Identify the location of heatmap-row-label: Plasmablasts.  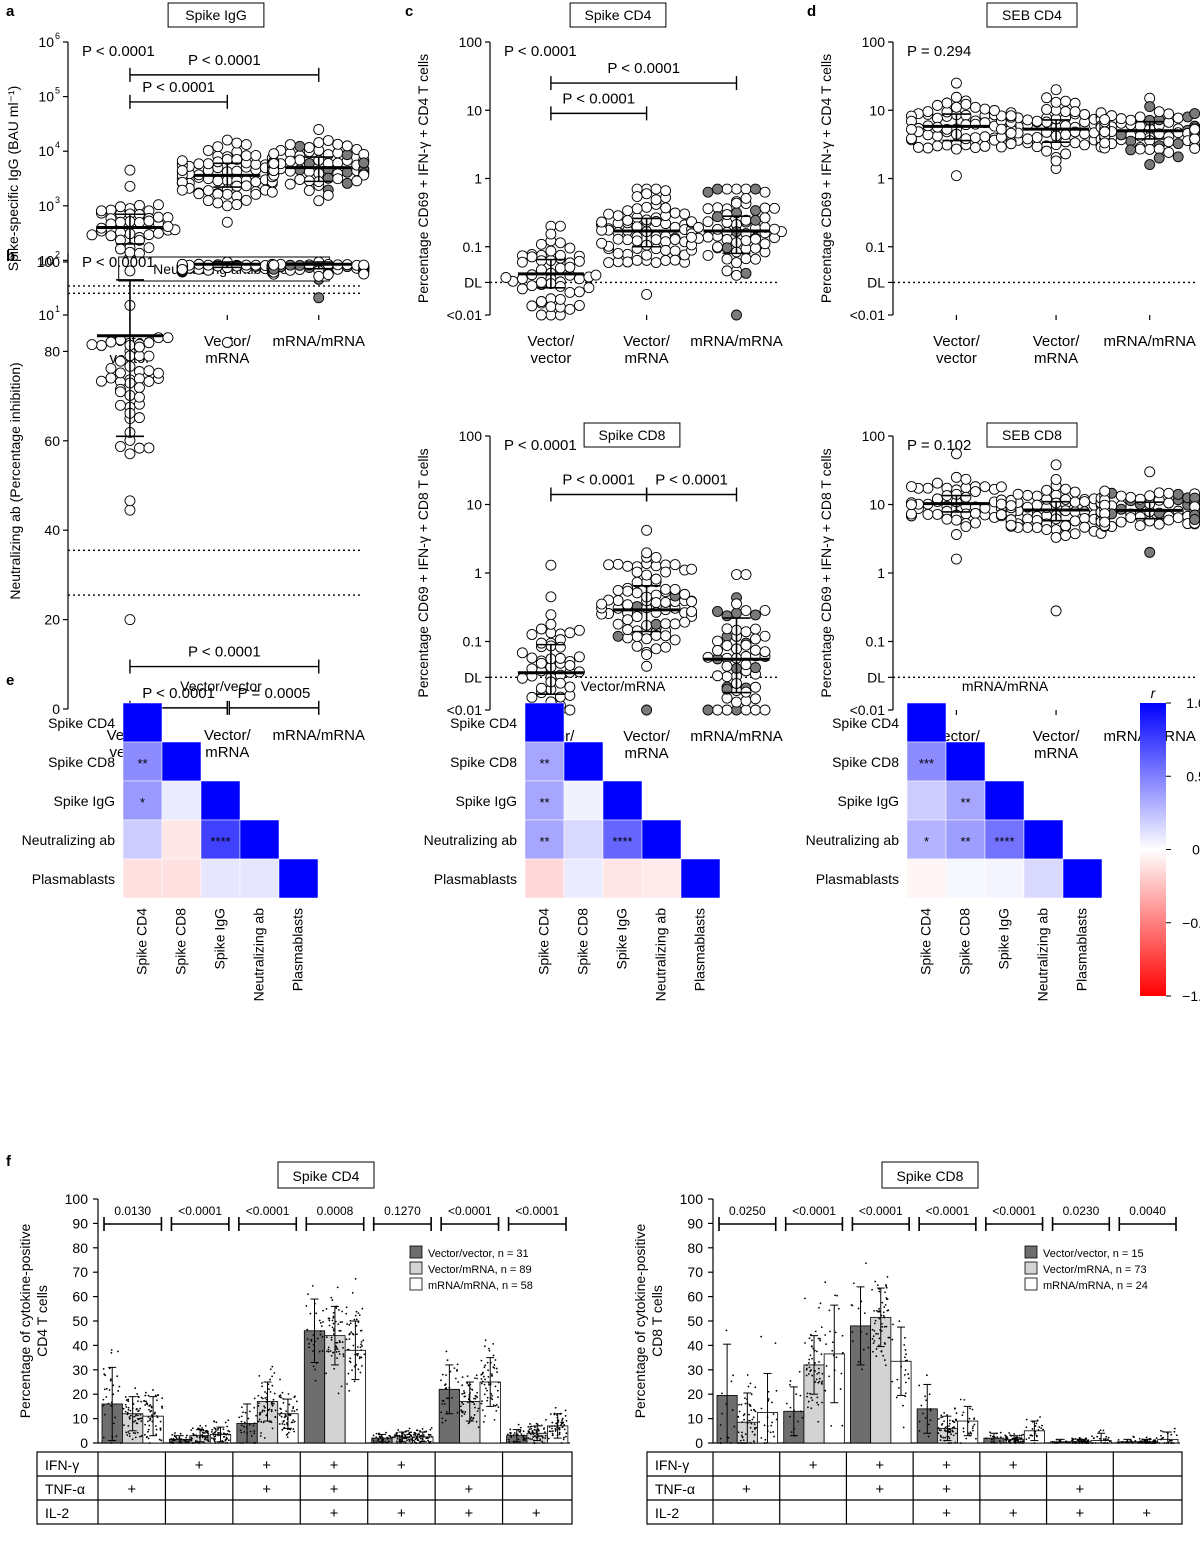
(475, 879).